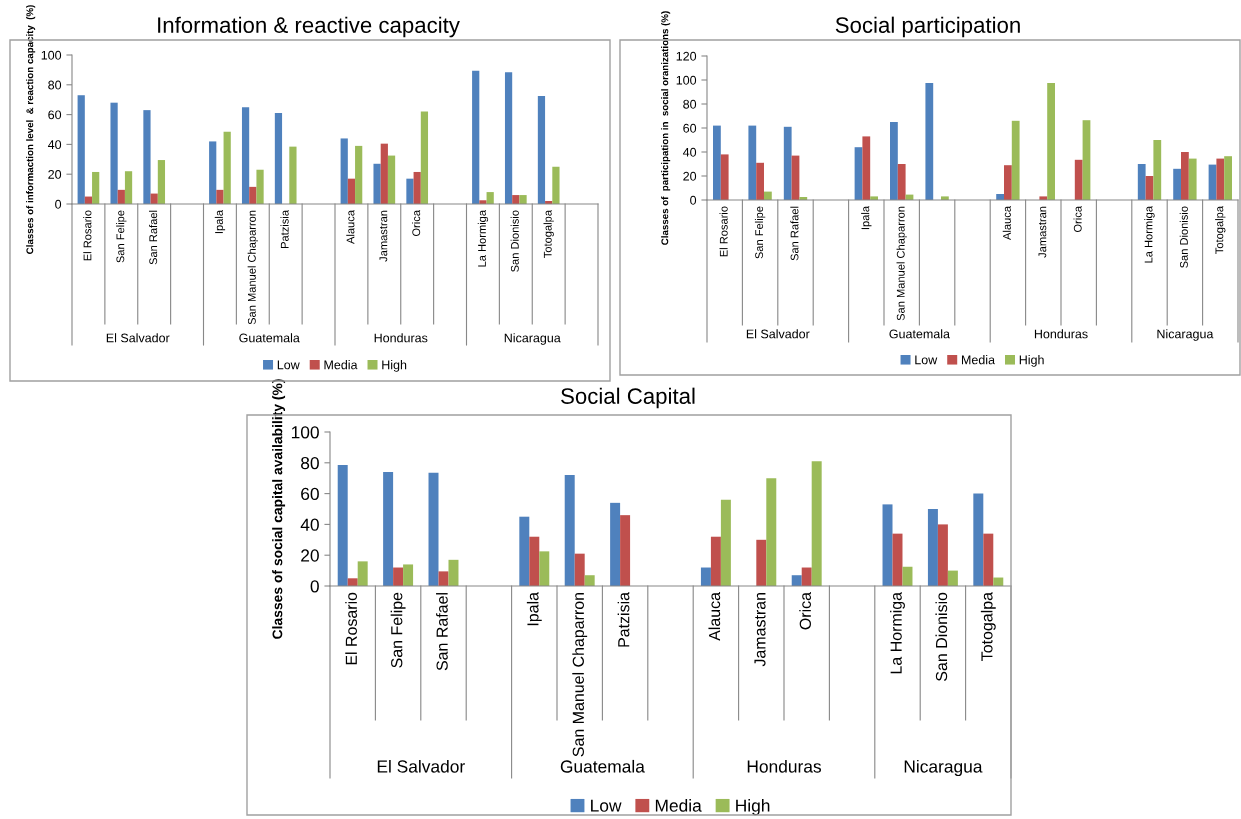  Describe the element at coordinates (58, 204) in the screenshot. I see `y-tick-label: 0` at that location.